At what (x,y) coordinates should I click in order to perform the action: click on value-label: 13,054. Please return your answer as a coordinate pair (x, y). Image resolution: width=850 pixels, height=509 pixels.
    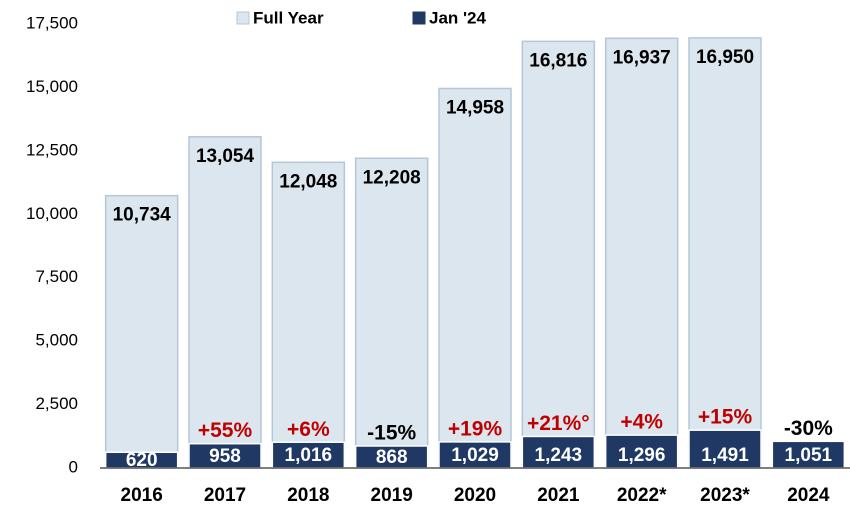
    Looking at the image, I should click on (225, 156).